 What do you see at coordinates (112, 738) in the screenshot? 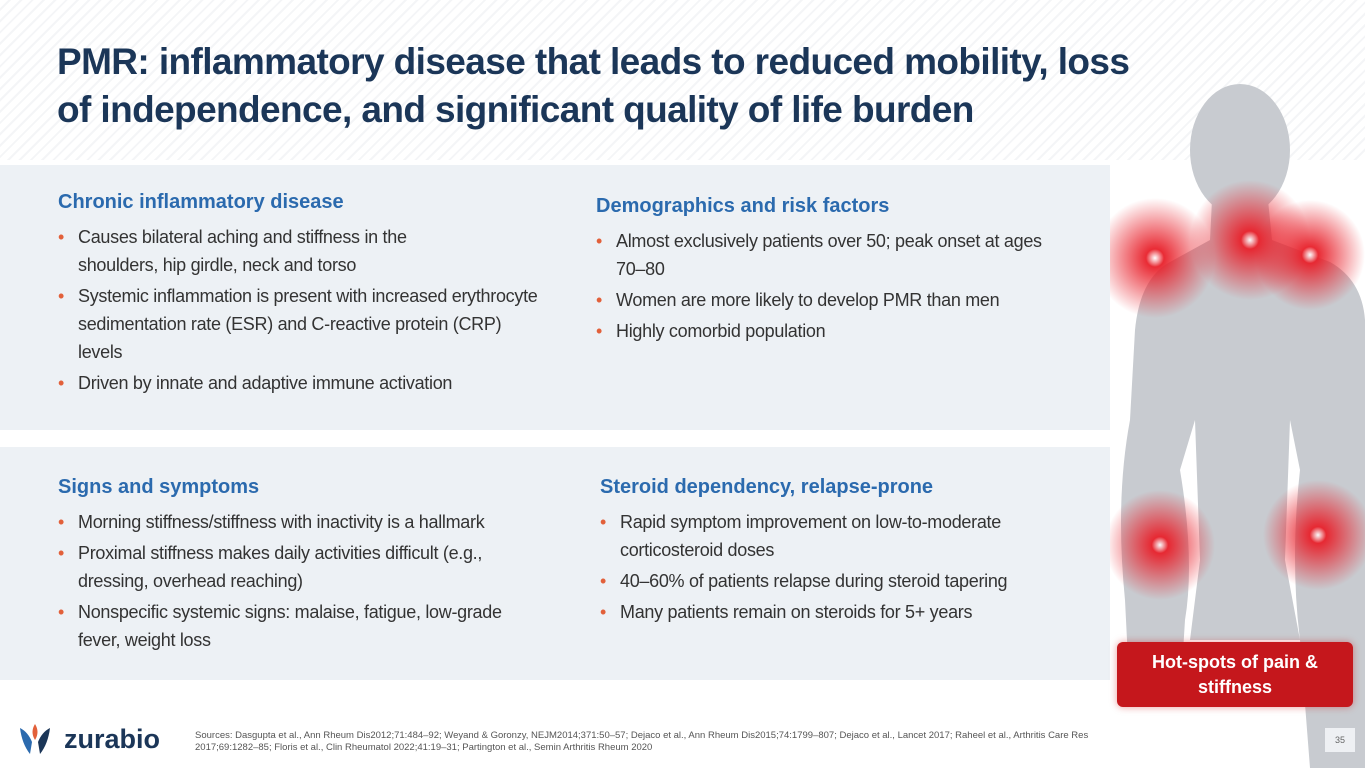
I see `logo-text: zurabio` at bounding box center [112, 738].